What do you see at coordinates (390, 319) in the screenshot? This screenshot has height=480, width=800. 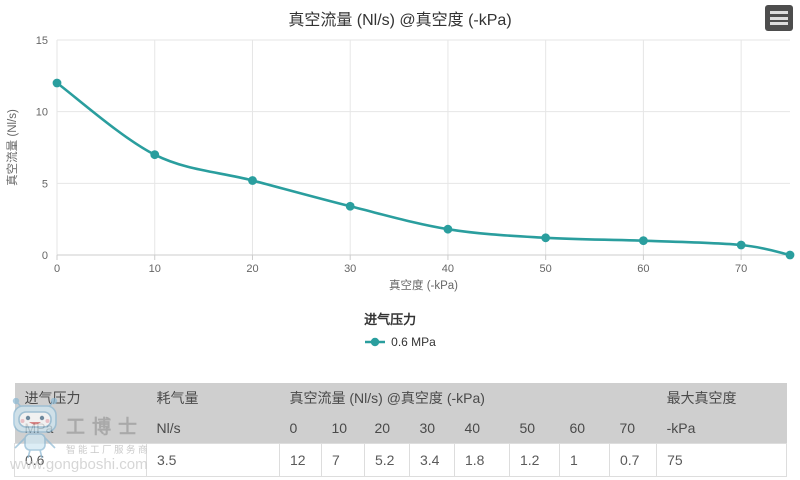 I see `legend-title: 进气压力` at bounding box center [390, 319].